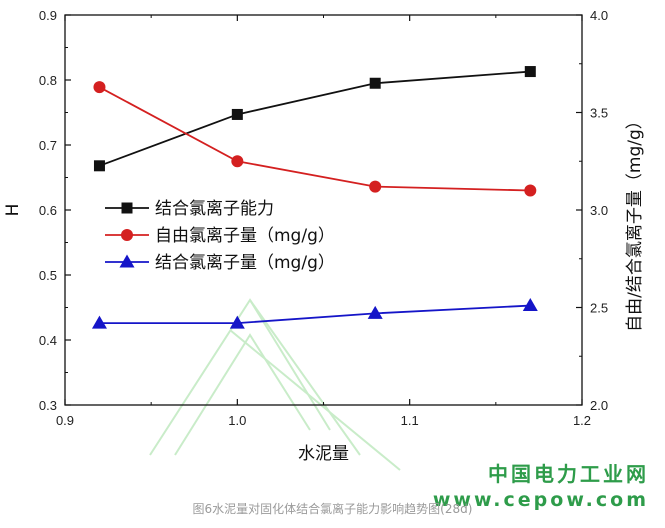 This screenshot has width=665, height=528. Describe the element at coordinates (214, 209) in the screenshot. I see `legend-label-1: 结合氯离子能力` at that location.